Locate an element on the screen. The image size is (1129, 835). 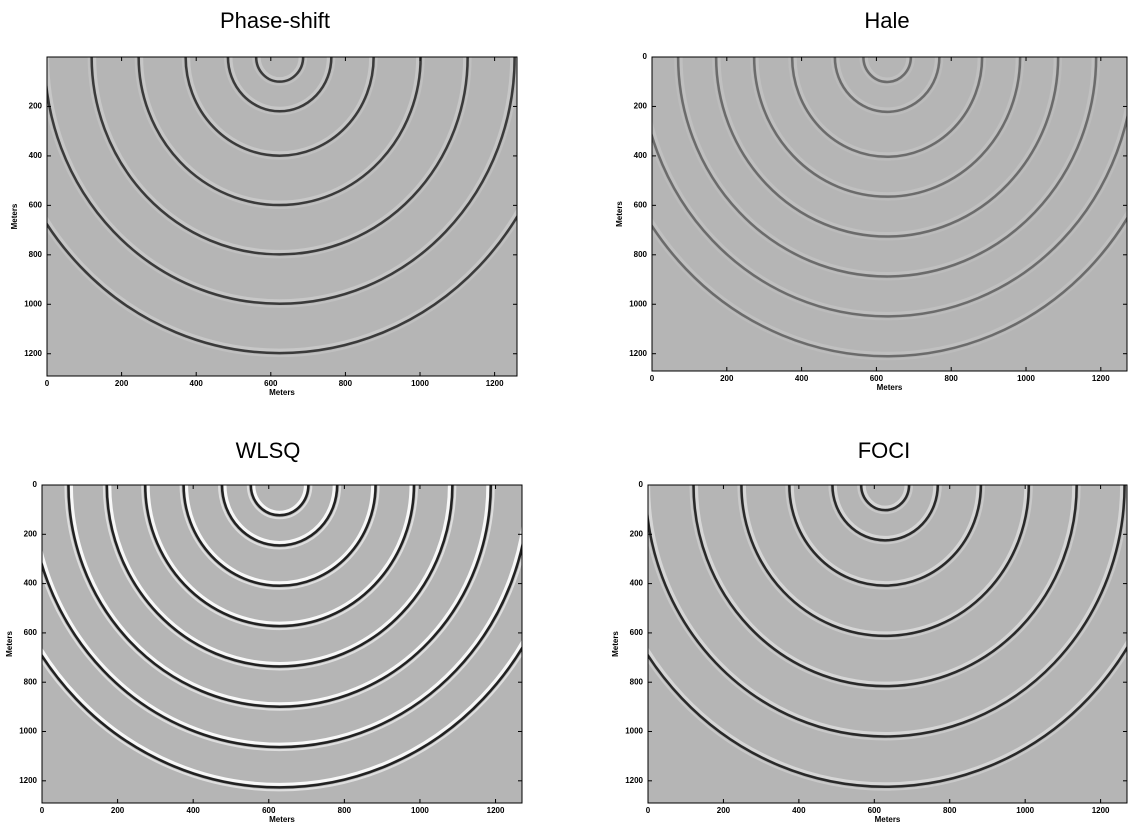
x-axis-label: Meters is located at coordinates (888, 819).